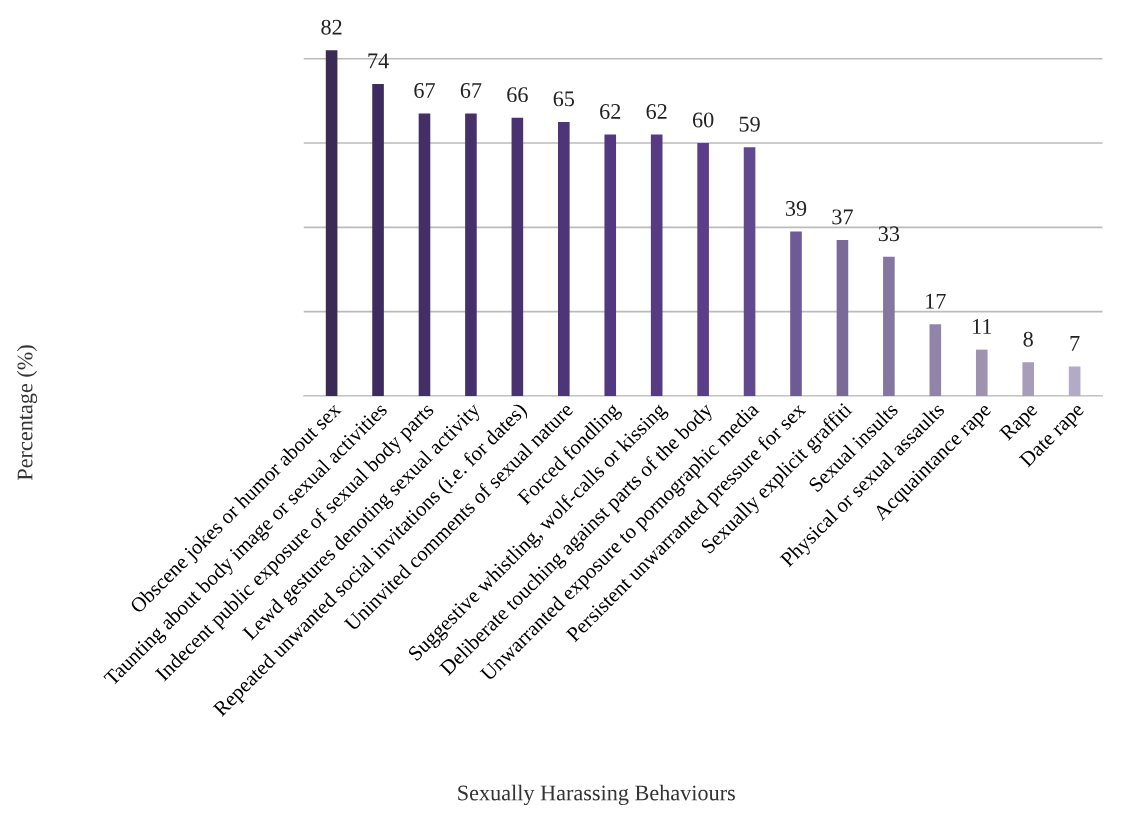 This screenshot has width=1125, height=825. What do you see at coordinates (749, 124) in the screenshot?
I see `data-label: 59` at bounding box center [749, 124].